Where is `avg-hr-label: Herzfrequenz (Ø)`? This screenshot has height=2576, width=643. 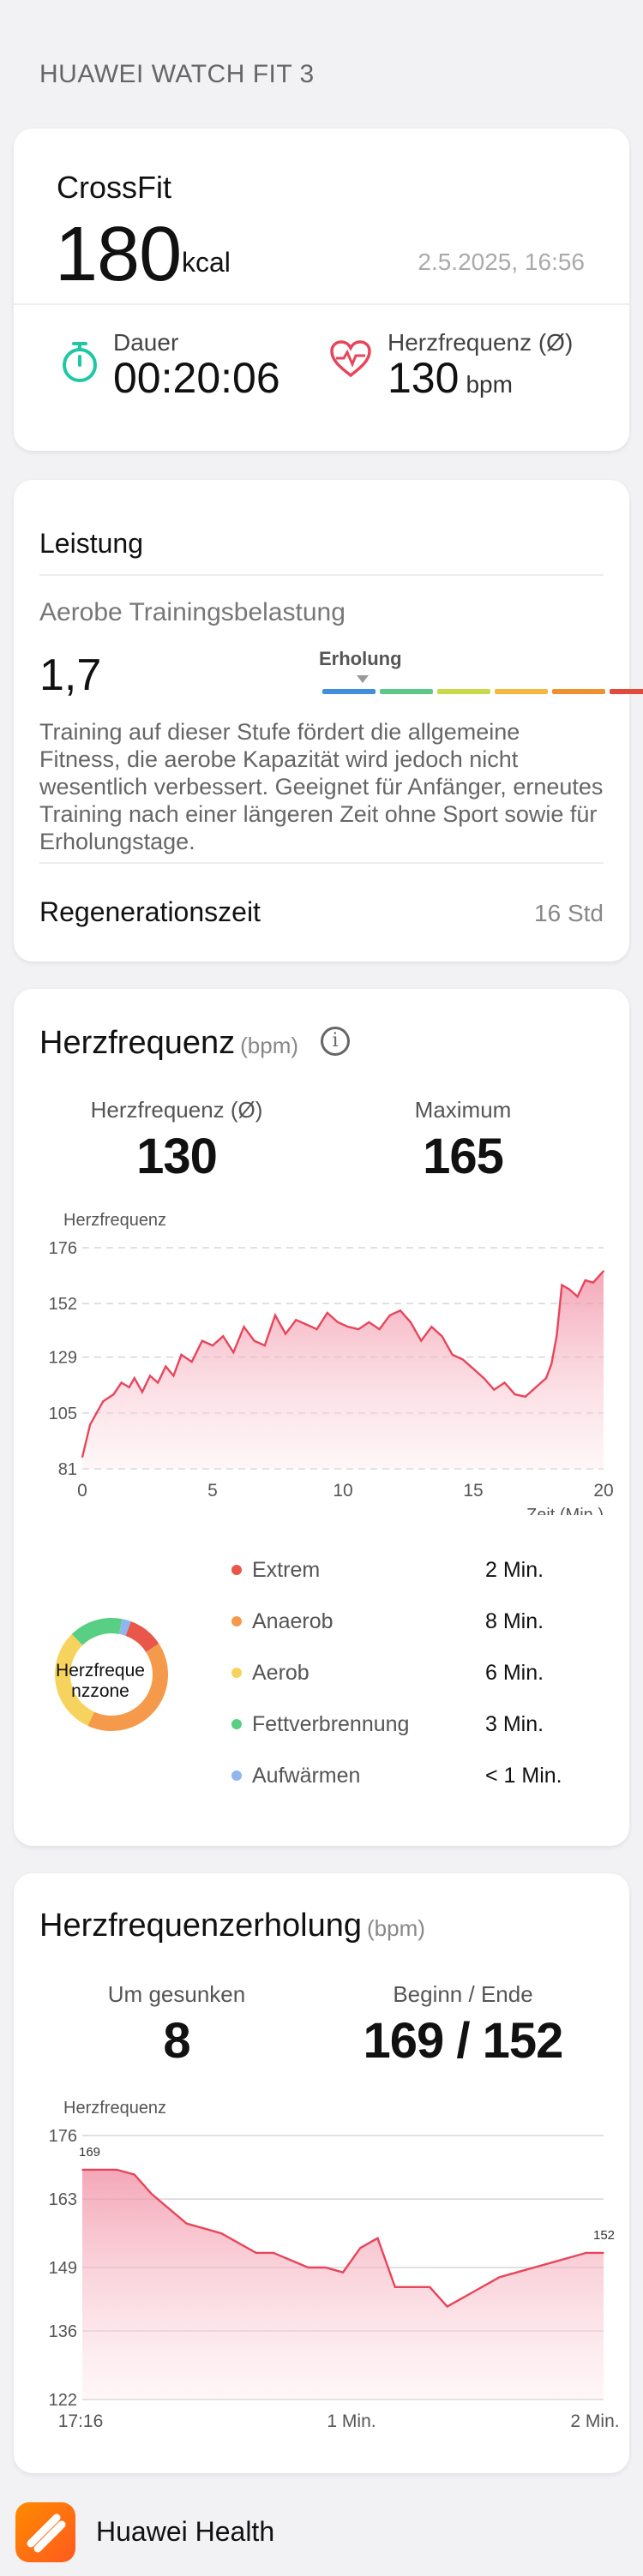 avg-hr-label: Herzfrequenz (Ø) is located at coordinates (176, 1110).